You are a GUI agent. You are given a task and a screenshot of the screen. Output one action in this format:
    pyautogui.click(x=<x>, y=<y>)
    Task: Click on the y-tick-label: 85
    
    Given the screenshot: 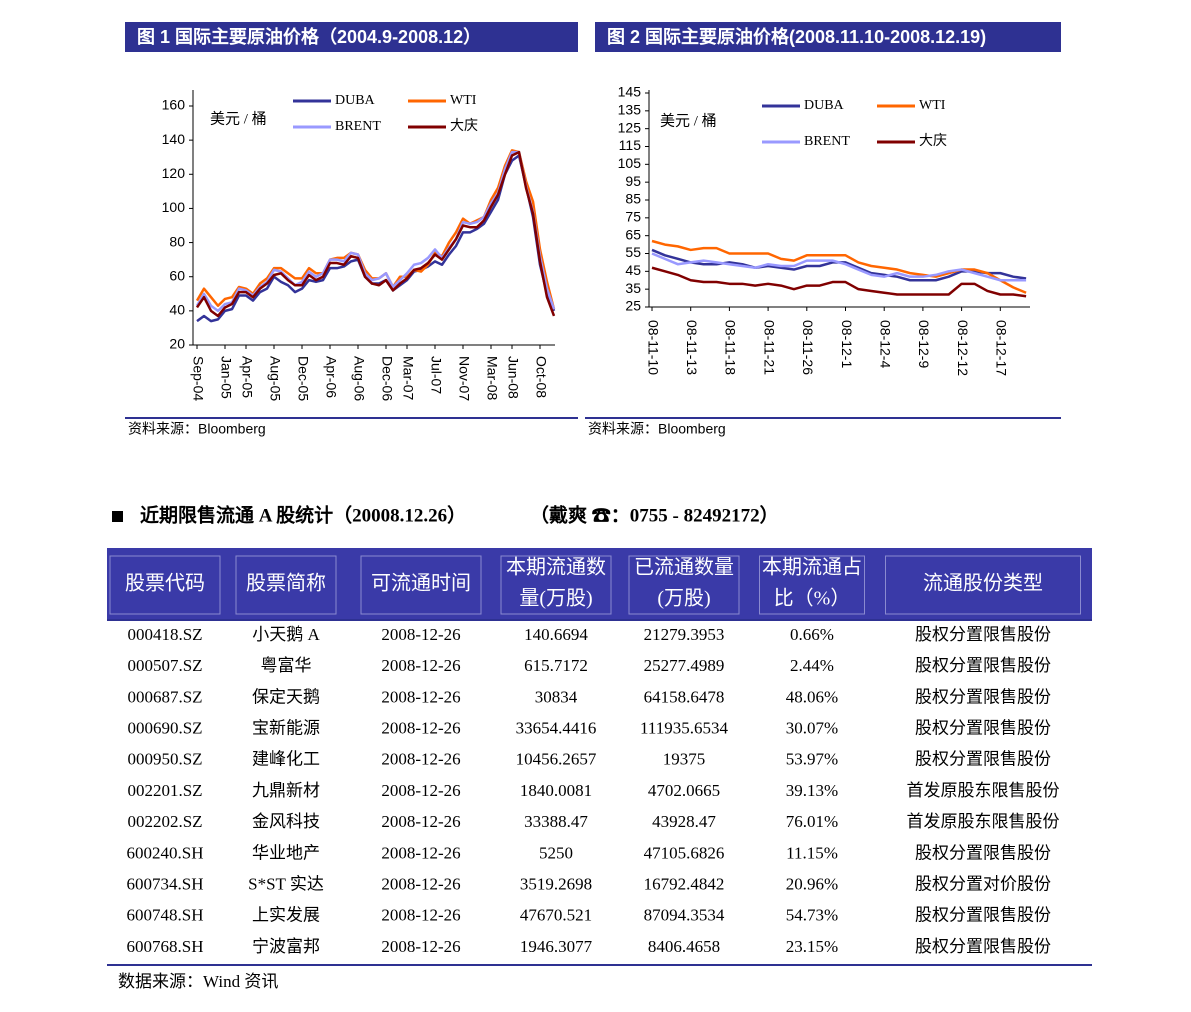 What is the action you would take?
    pyautogui.click(x=633, y=199)
    